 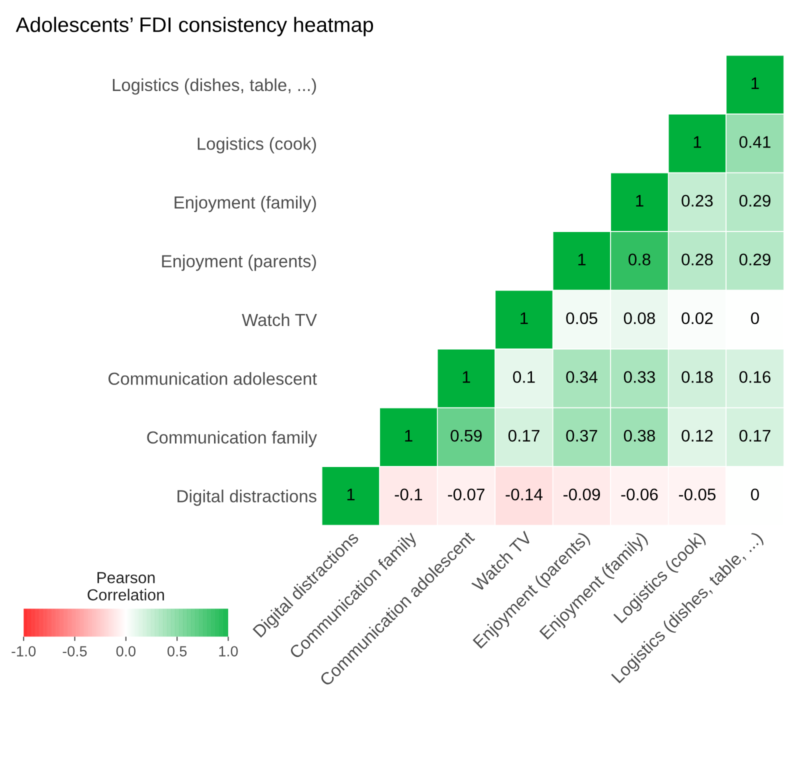 I want to click on y-tick-label: Enjoyment (parents), so click(x=239, y=262).